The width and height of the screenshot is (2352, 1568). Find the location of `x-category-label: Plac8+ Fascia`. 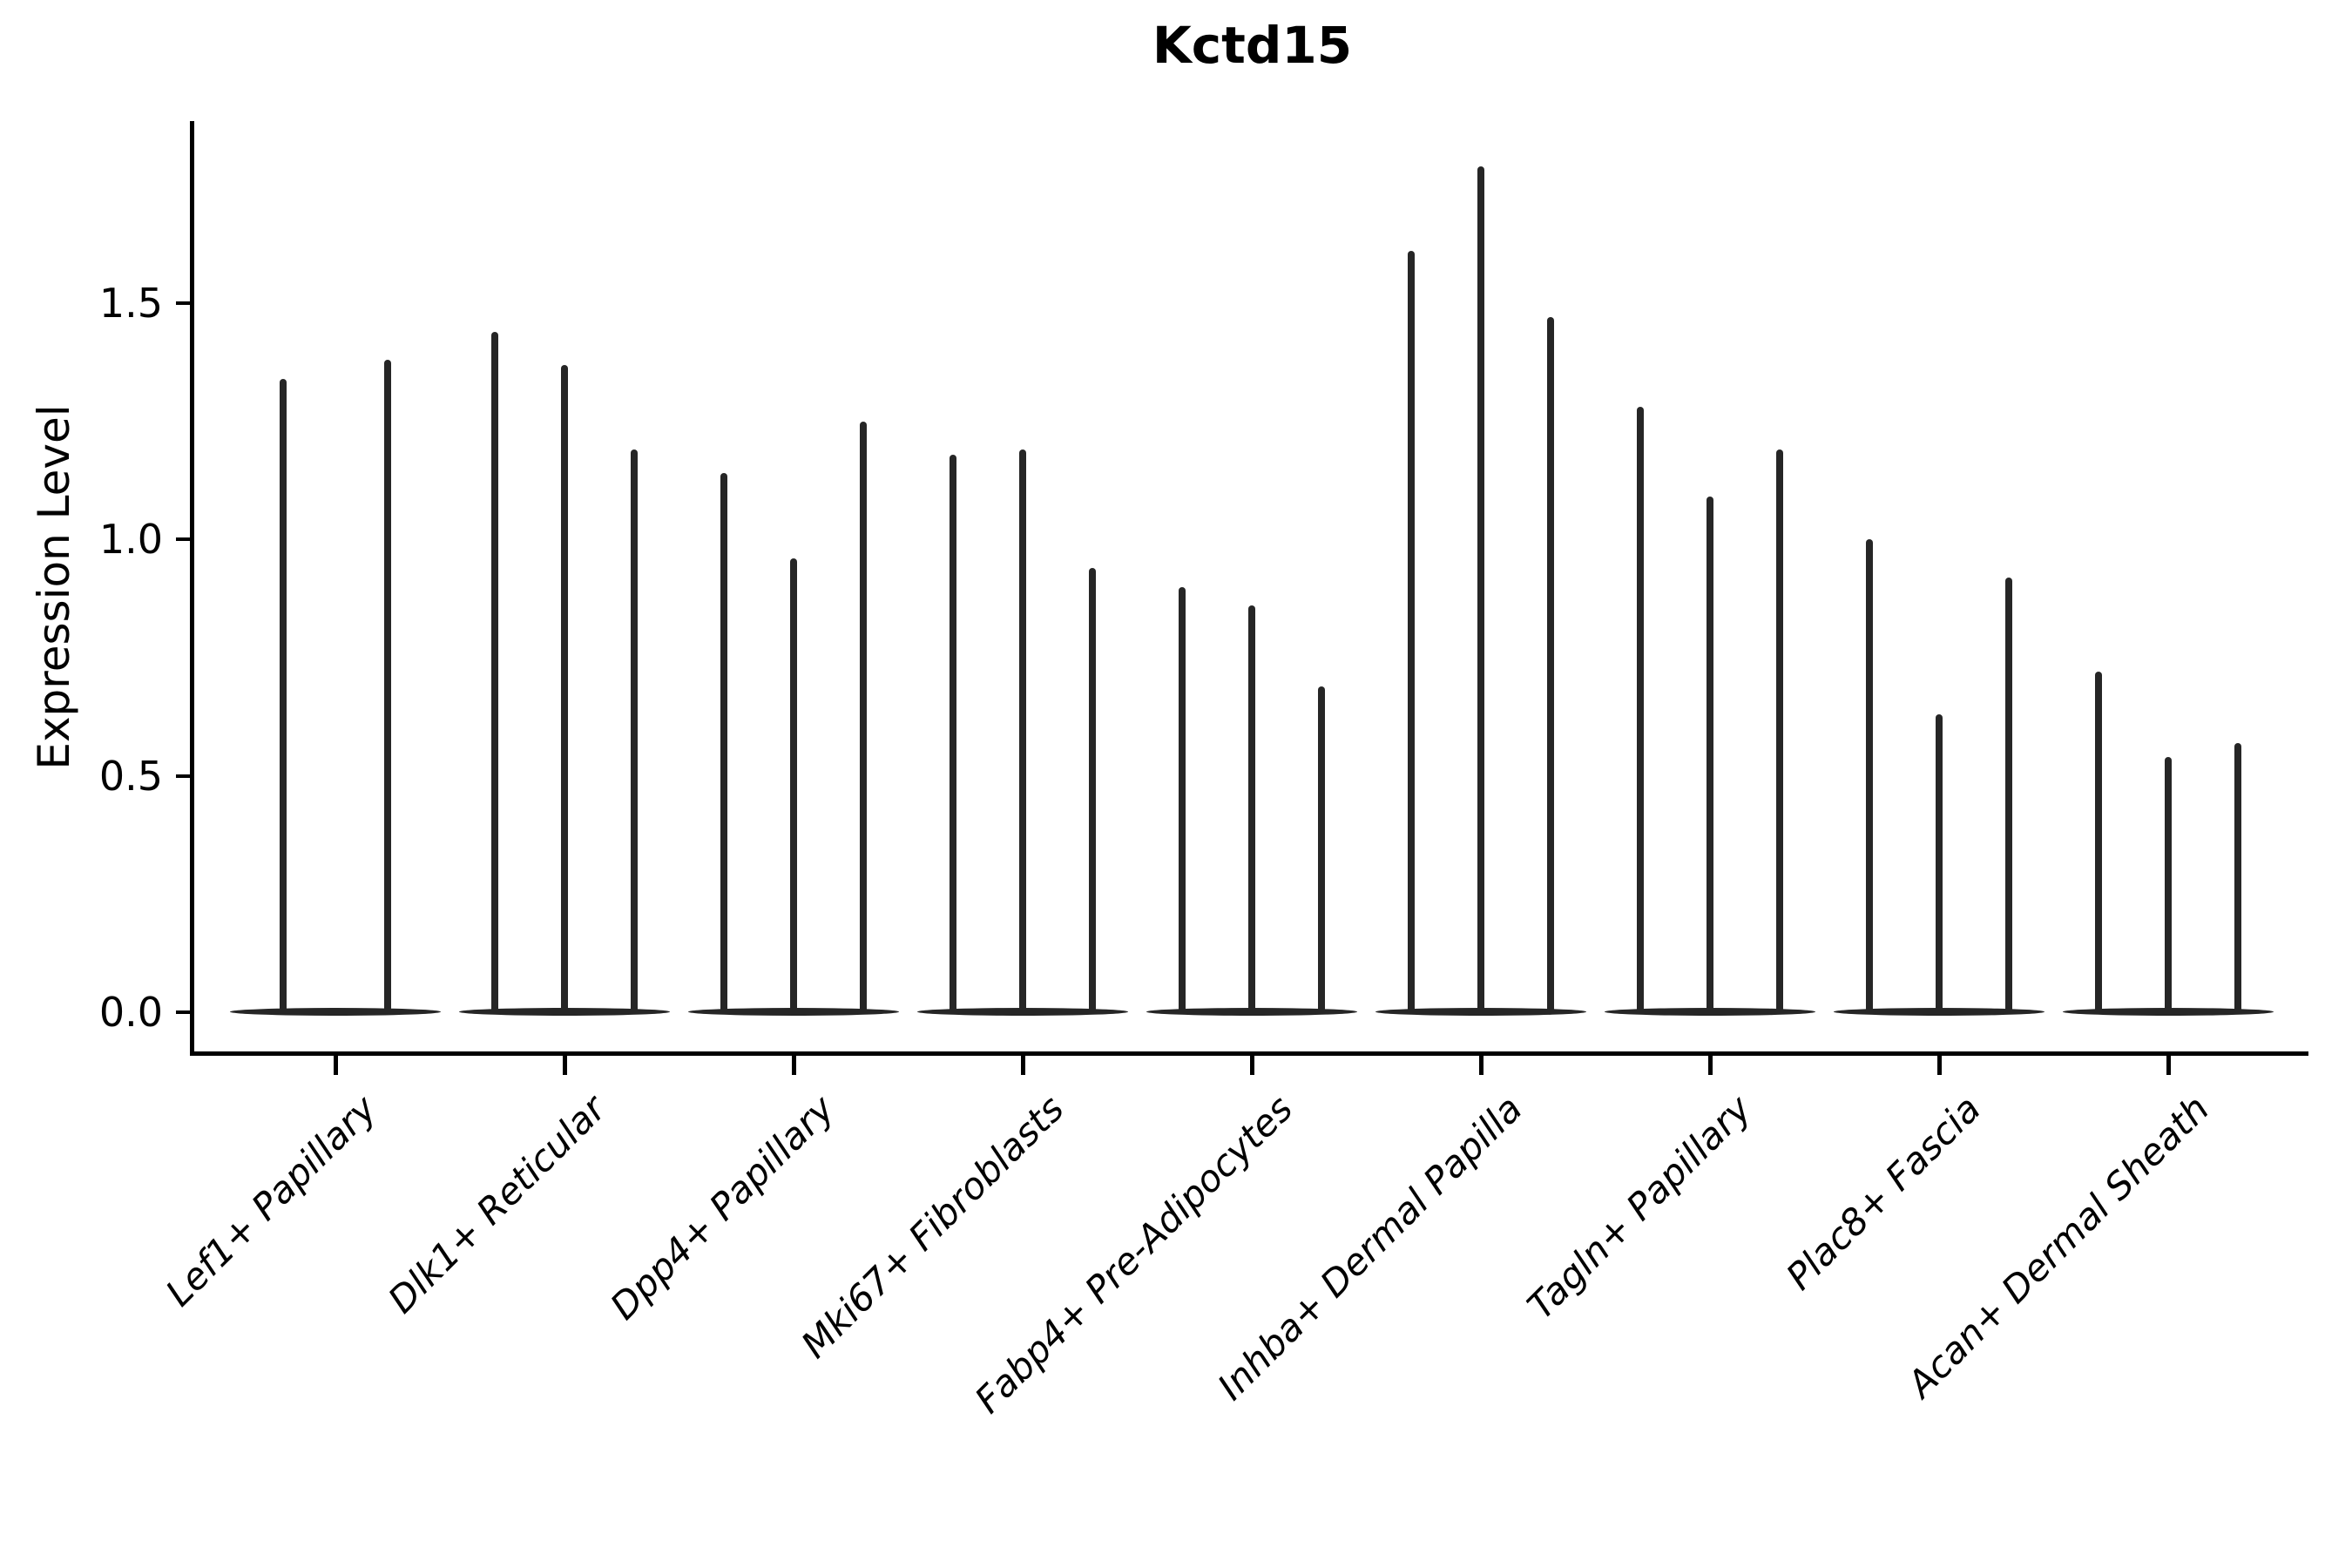

x-category-label: Plac8+ Fascia is located at coordinates (1883, 1193).